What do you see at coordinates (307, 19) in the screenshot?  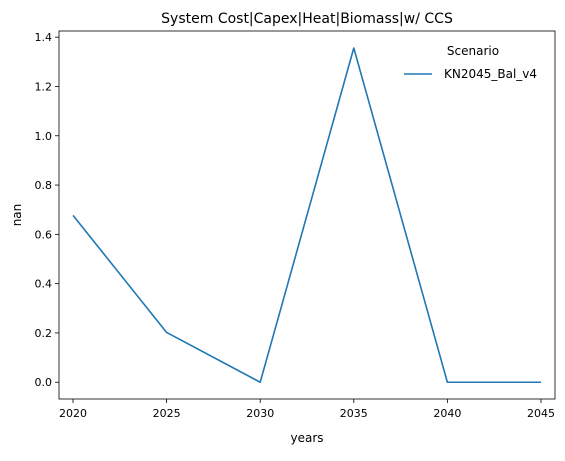 I see `chart-title: System Cost|Capex|Heat|Biomass|w/ CCS` at bounding box center [307, 19].